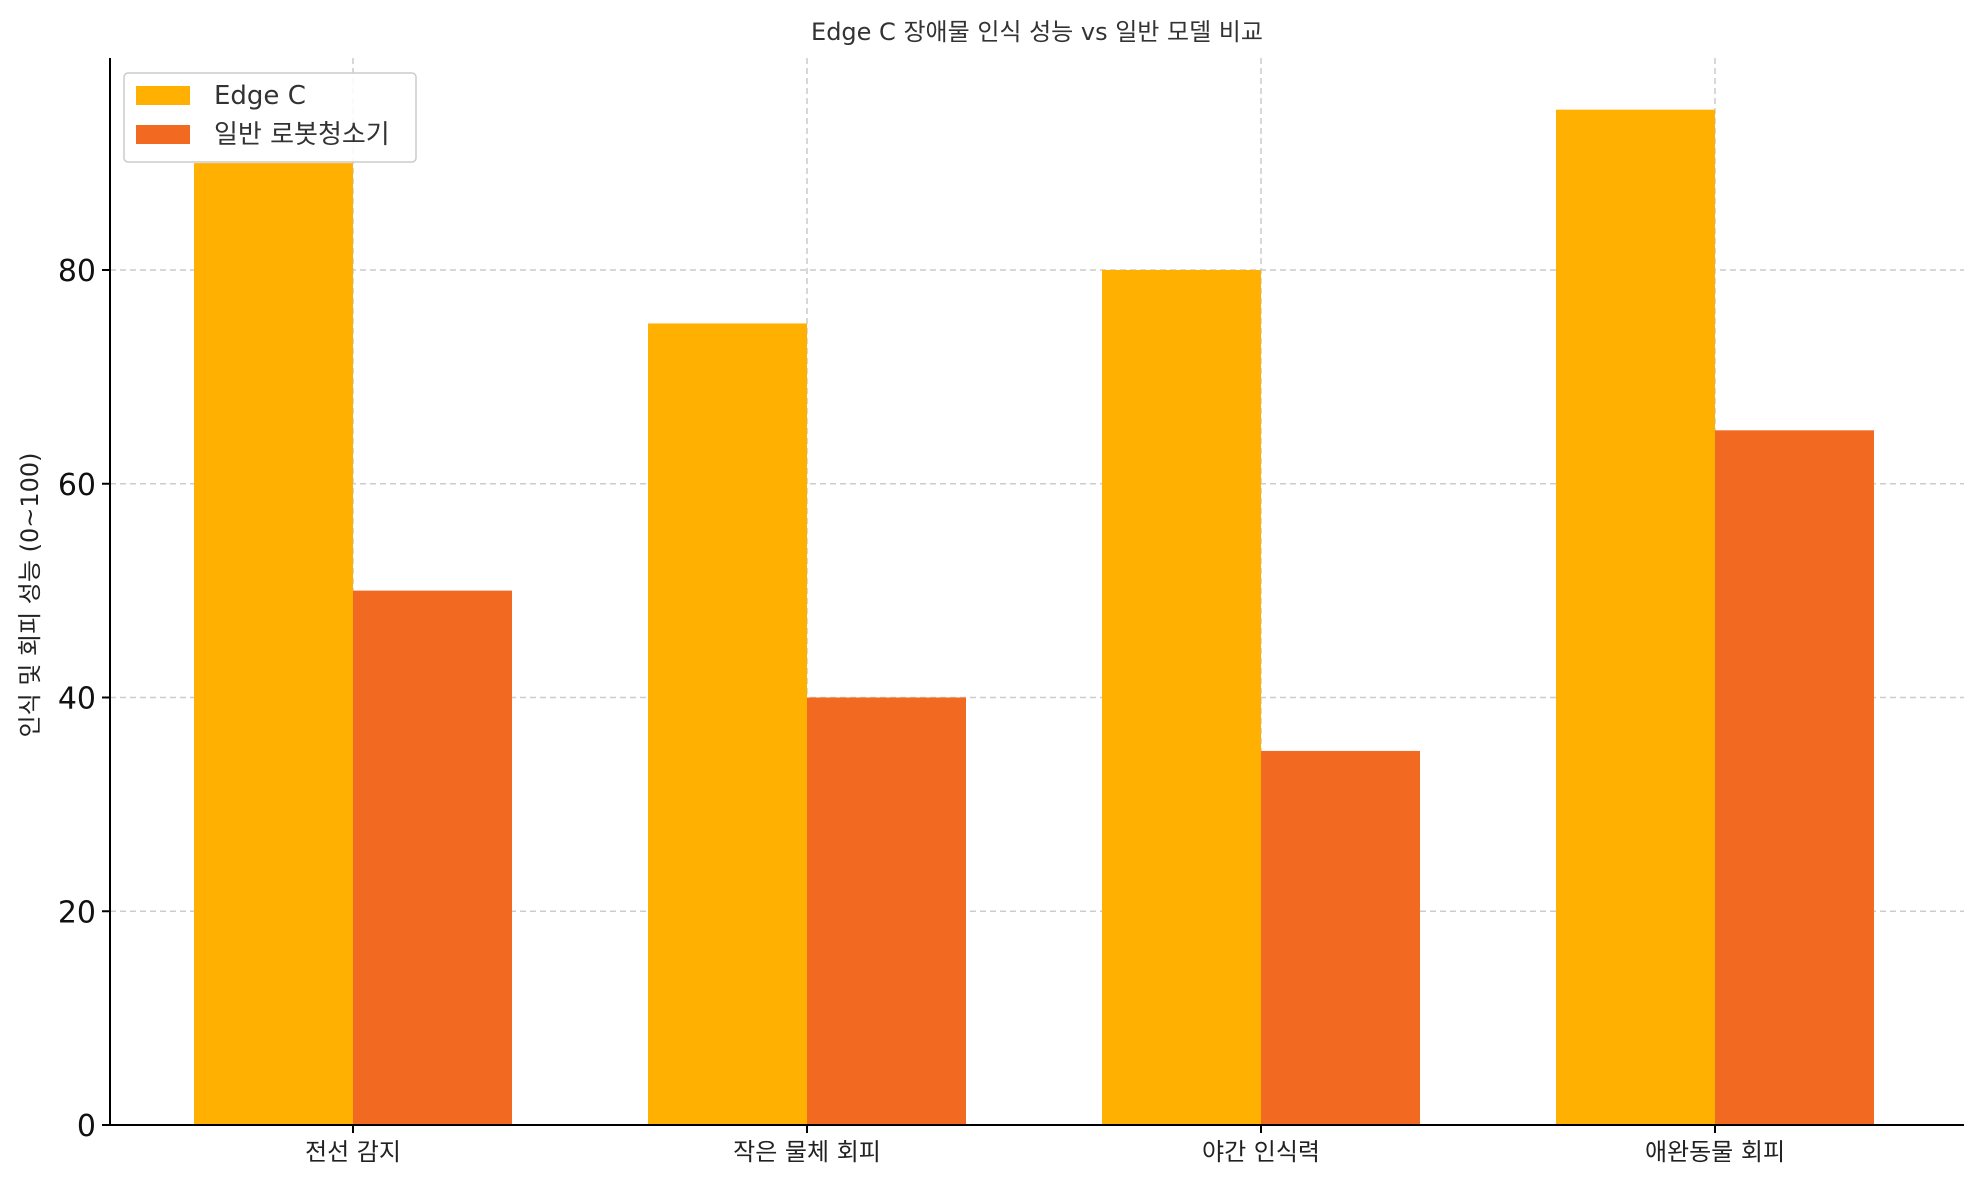  Describe the element at coordinates (77, 485) in the screenshot. I see `y-tick-label: 60` at that location.